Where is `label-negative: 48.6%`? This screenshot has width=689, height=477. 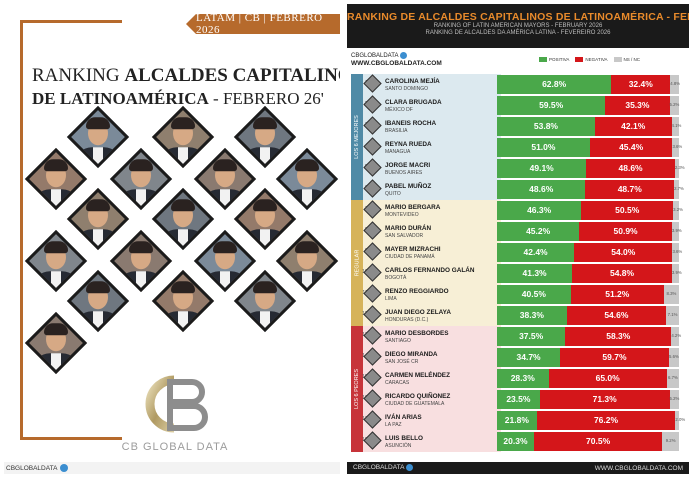 label-negative: 48.6% is located at coordinates (630, 168).